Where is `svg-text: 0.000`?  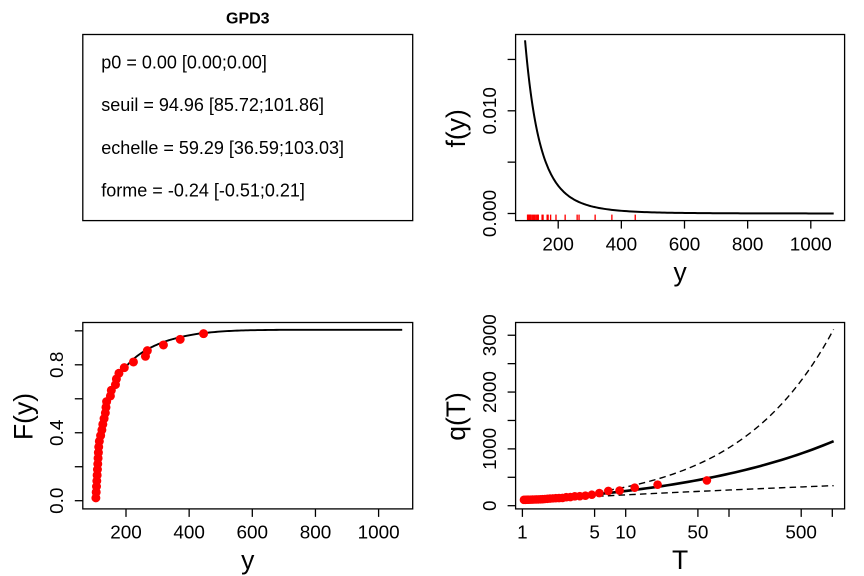 svg-text: 0.000 is located at coordinates (490, 213).